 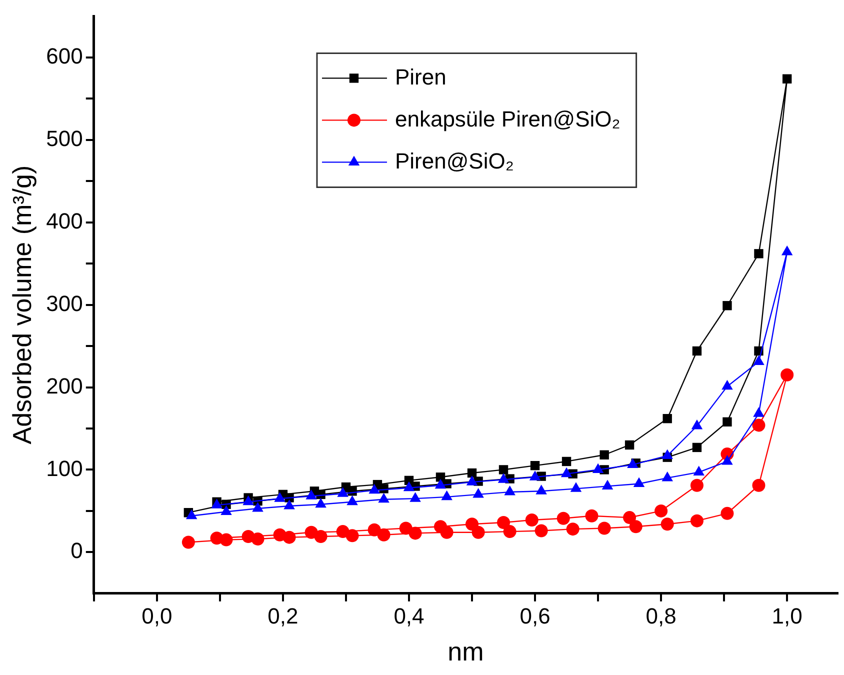 What do you see at coordinates (64, 55) in the screenshot?
I see `y-tick-label: 600` at bounding box center [64, 55].